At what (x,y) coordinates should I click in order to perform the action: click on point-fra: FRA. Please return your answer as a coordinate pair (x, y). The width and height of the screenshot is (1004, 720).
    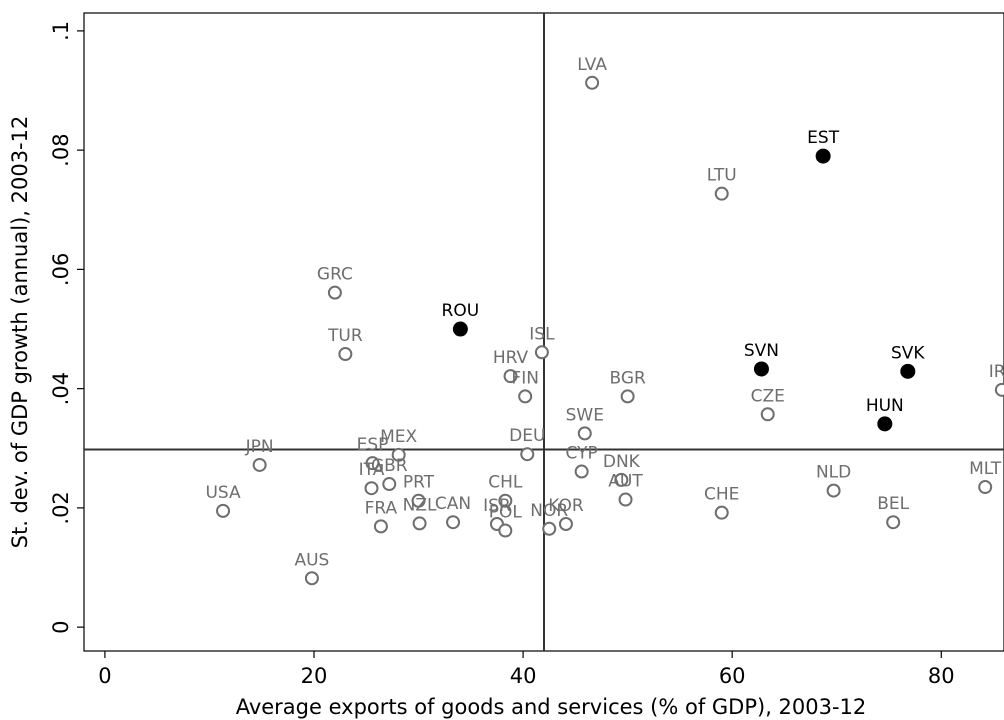
    Looking at the image, I should click on (381, 516).